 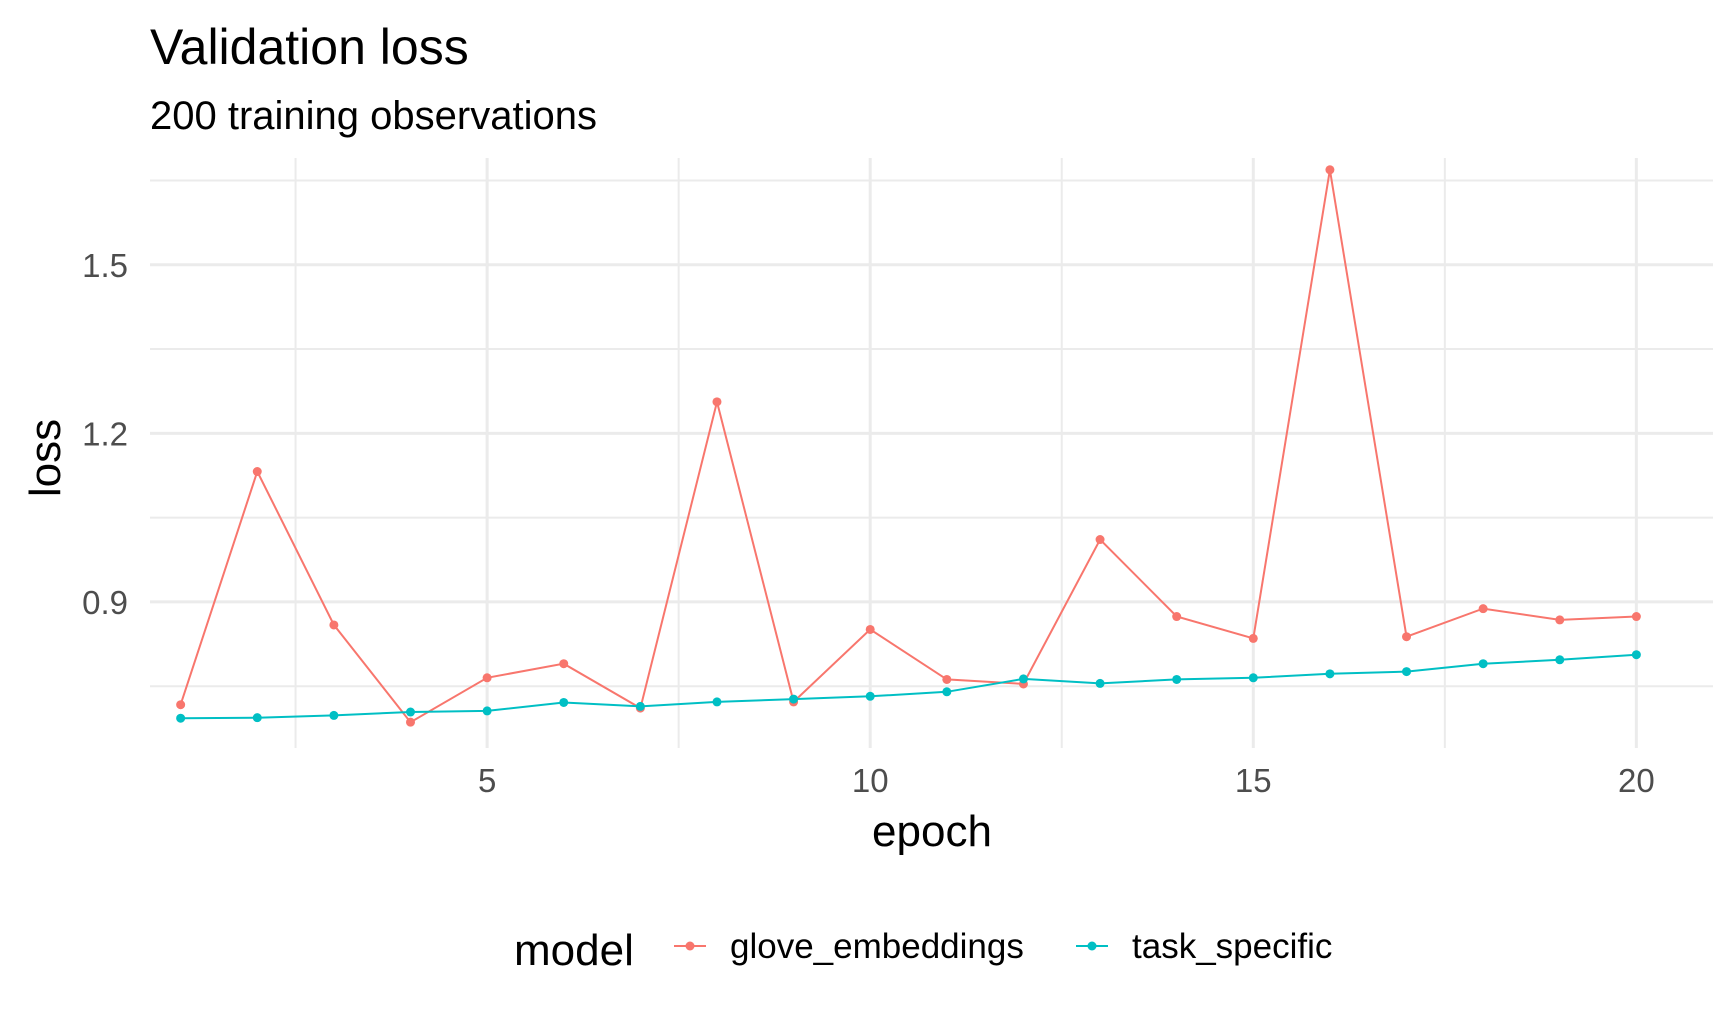 What do you see at coordinates (1636, 780) in the screenshot?
I see `x-tick-label: 20` at bounding box center [1636, 780].